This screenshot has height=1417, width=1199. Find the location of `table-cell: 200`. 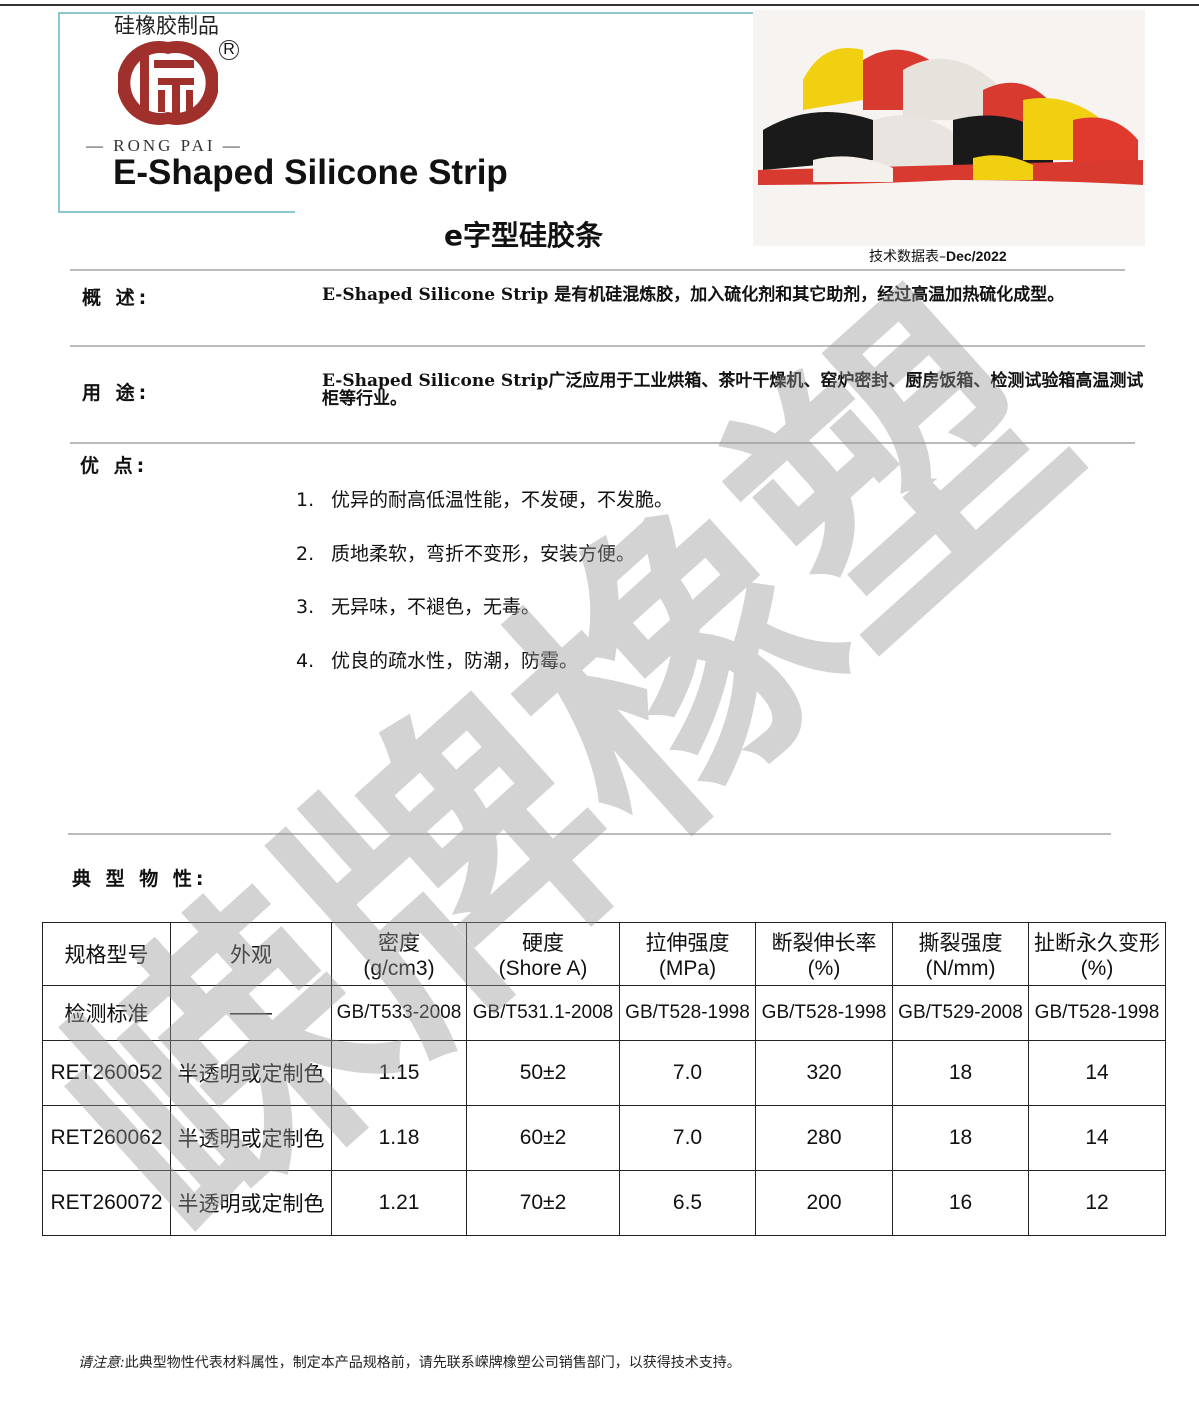

table-cell: 200 is located at coordinates (824, 1203).